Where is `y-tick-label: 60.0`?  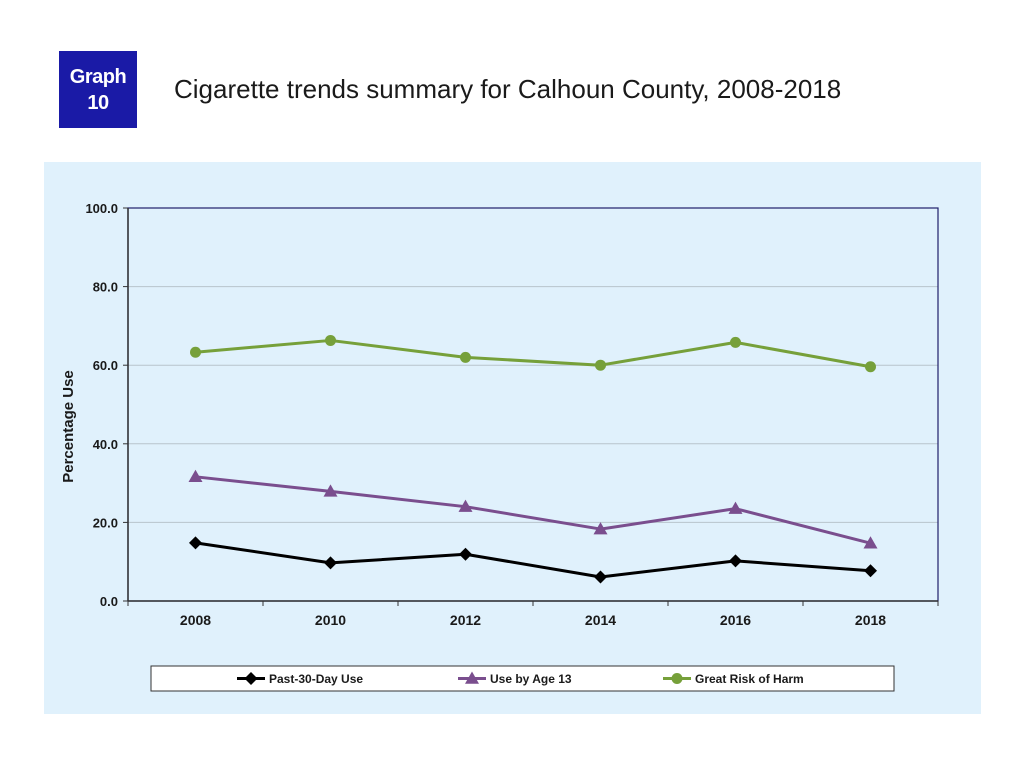
y-tick-label: 60.0 is located at coordinates (105, 365).